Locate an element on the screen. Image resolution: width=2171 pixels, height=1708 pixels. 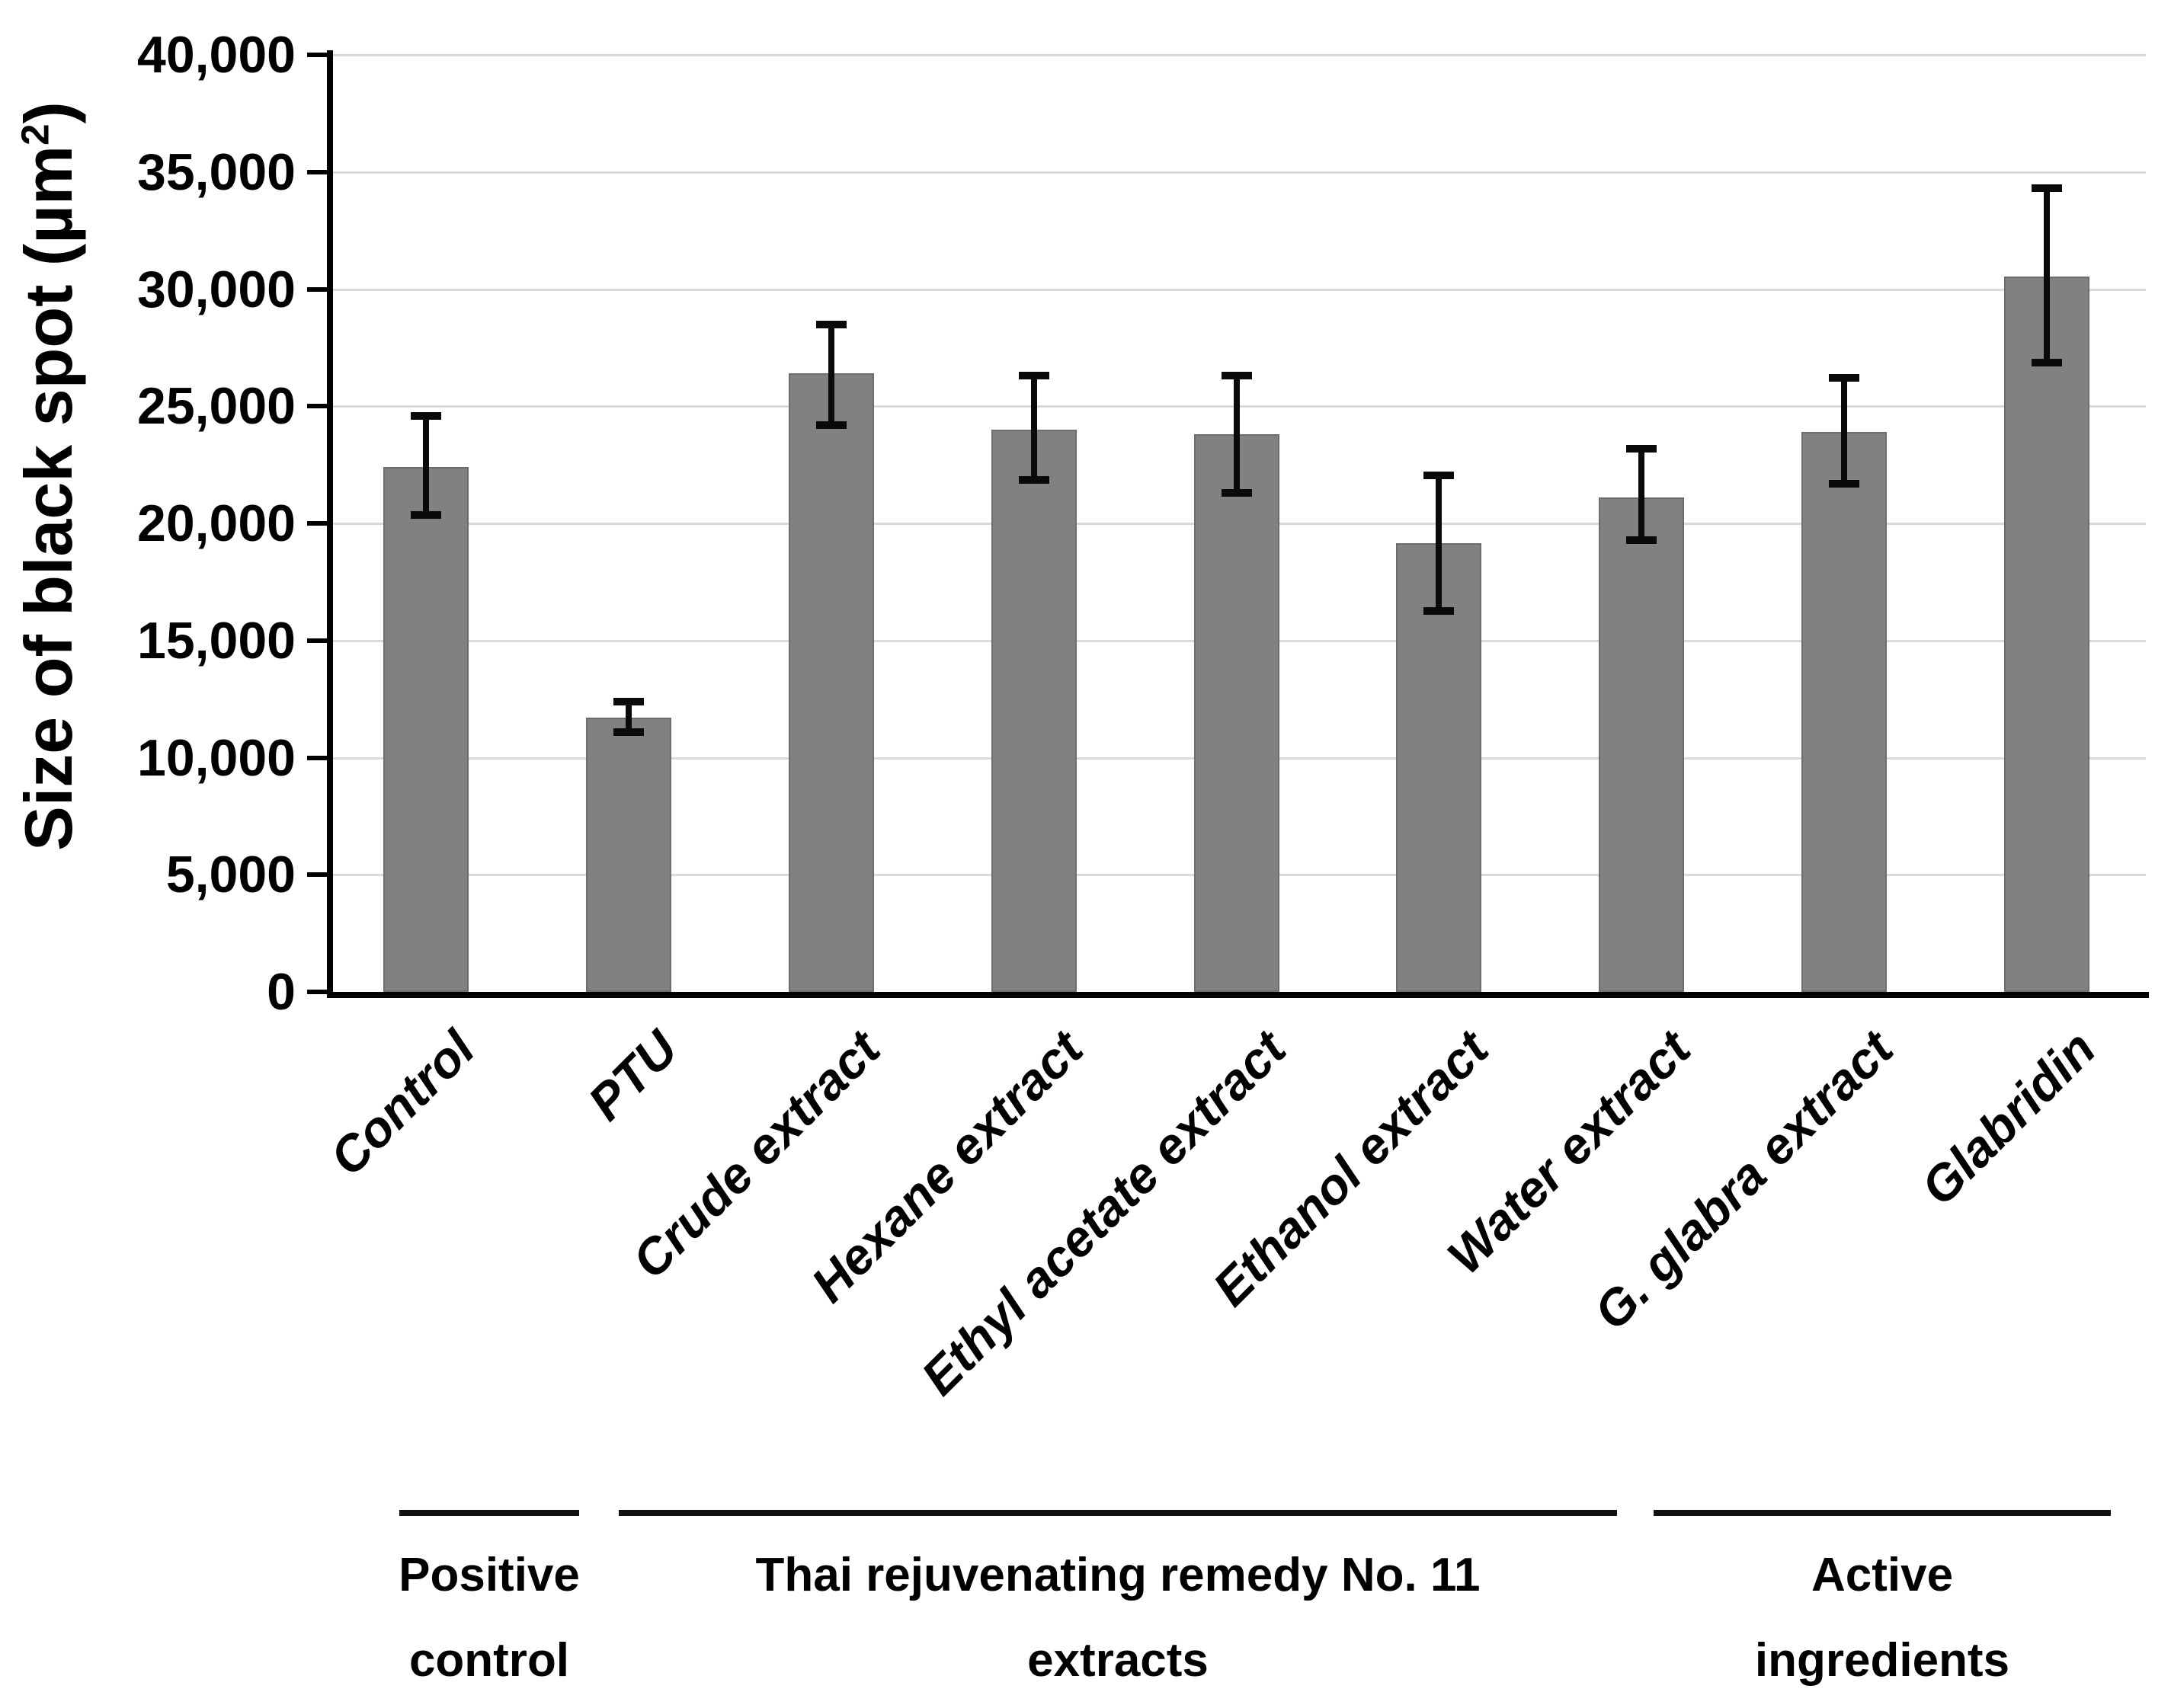
y-tick-mark-30,000 is located at coordinates (318, 289).